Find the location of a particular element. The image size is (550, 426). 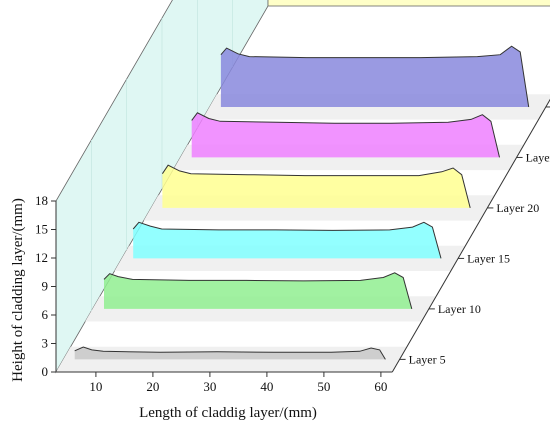

x-tick-label: 30 is located at coordinates (209, 386).